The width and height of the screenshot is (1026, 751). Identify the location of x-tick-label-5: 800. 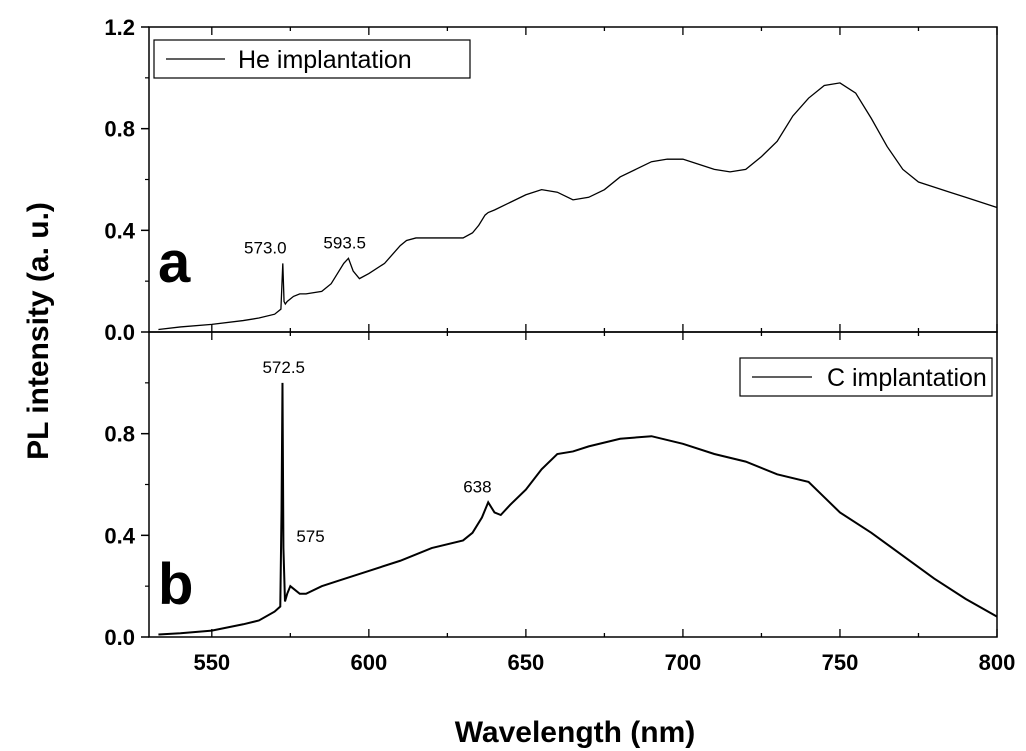
(997, 662).